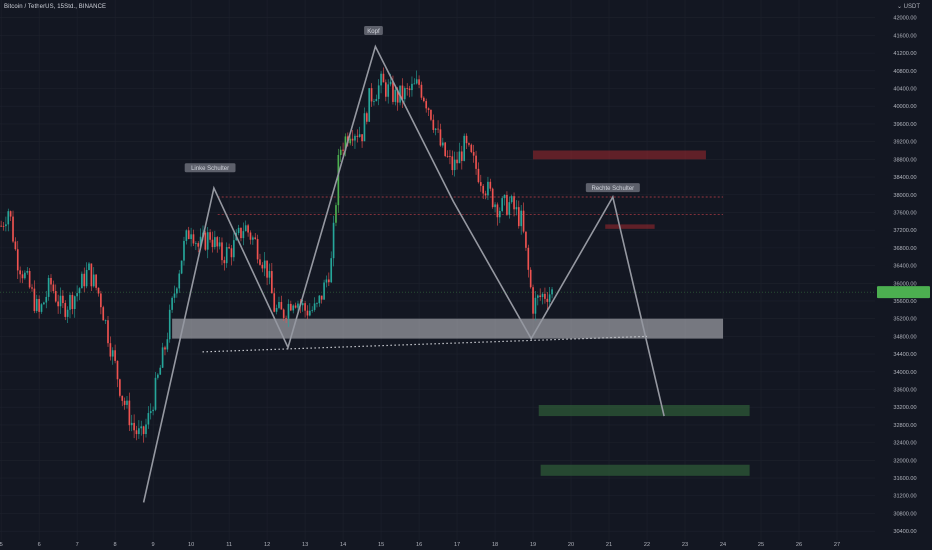 The height and width of the screenshot is (550, 932). What do you see at coordinates (904, 107) in the screenshot?
I see `price-tick-label: 40000.00` at bounding box center [904, 107].